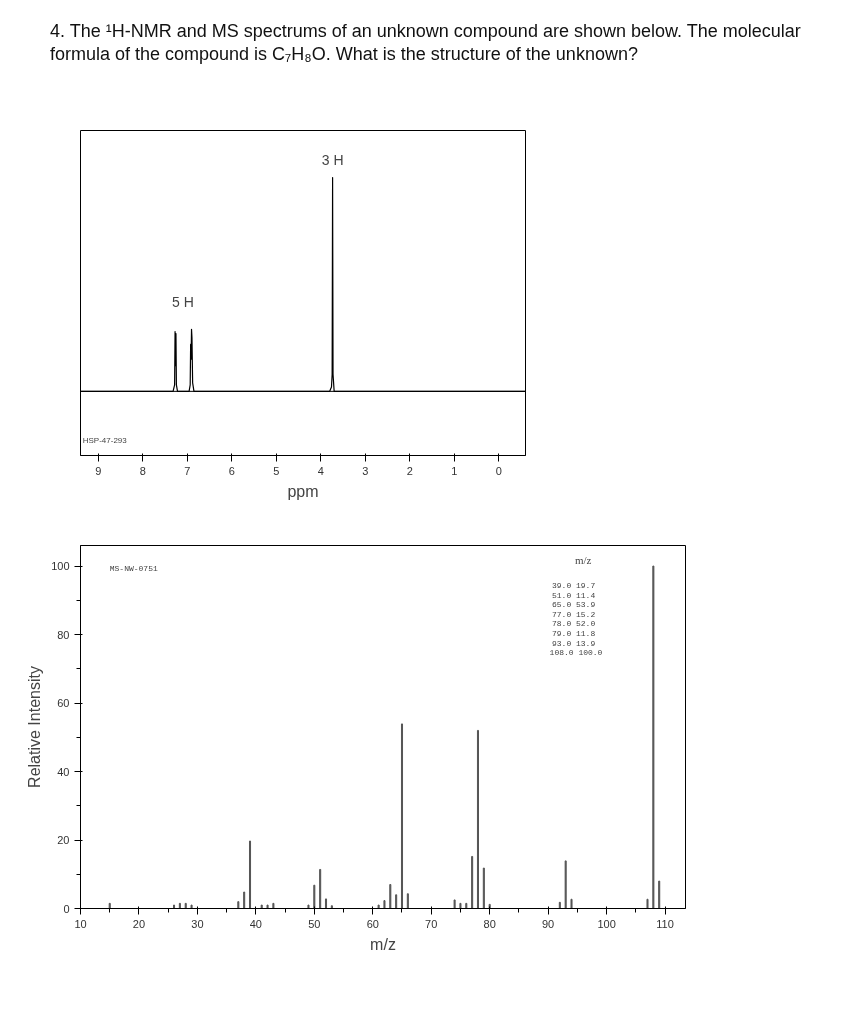 The height and width of the screenshot is (1024, 848). Describe the element at coordinates (139, 923) in the screenshot. I see `x-tick-label: 20` at that location.